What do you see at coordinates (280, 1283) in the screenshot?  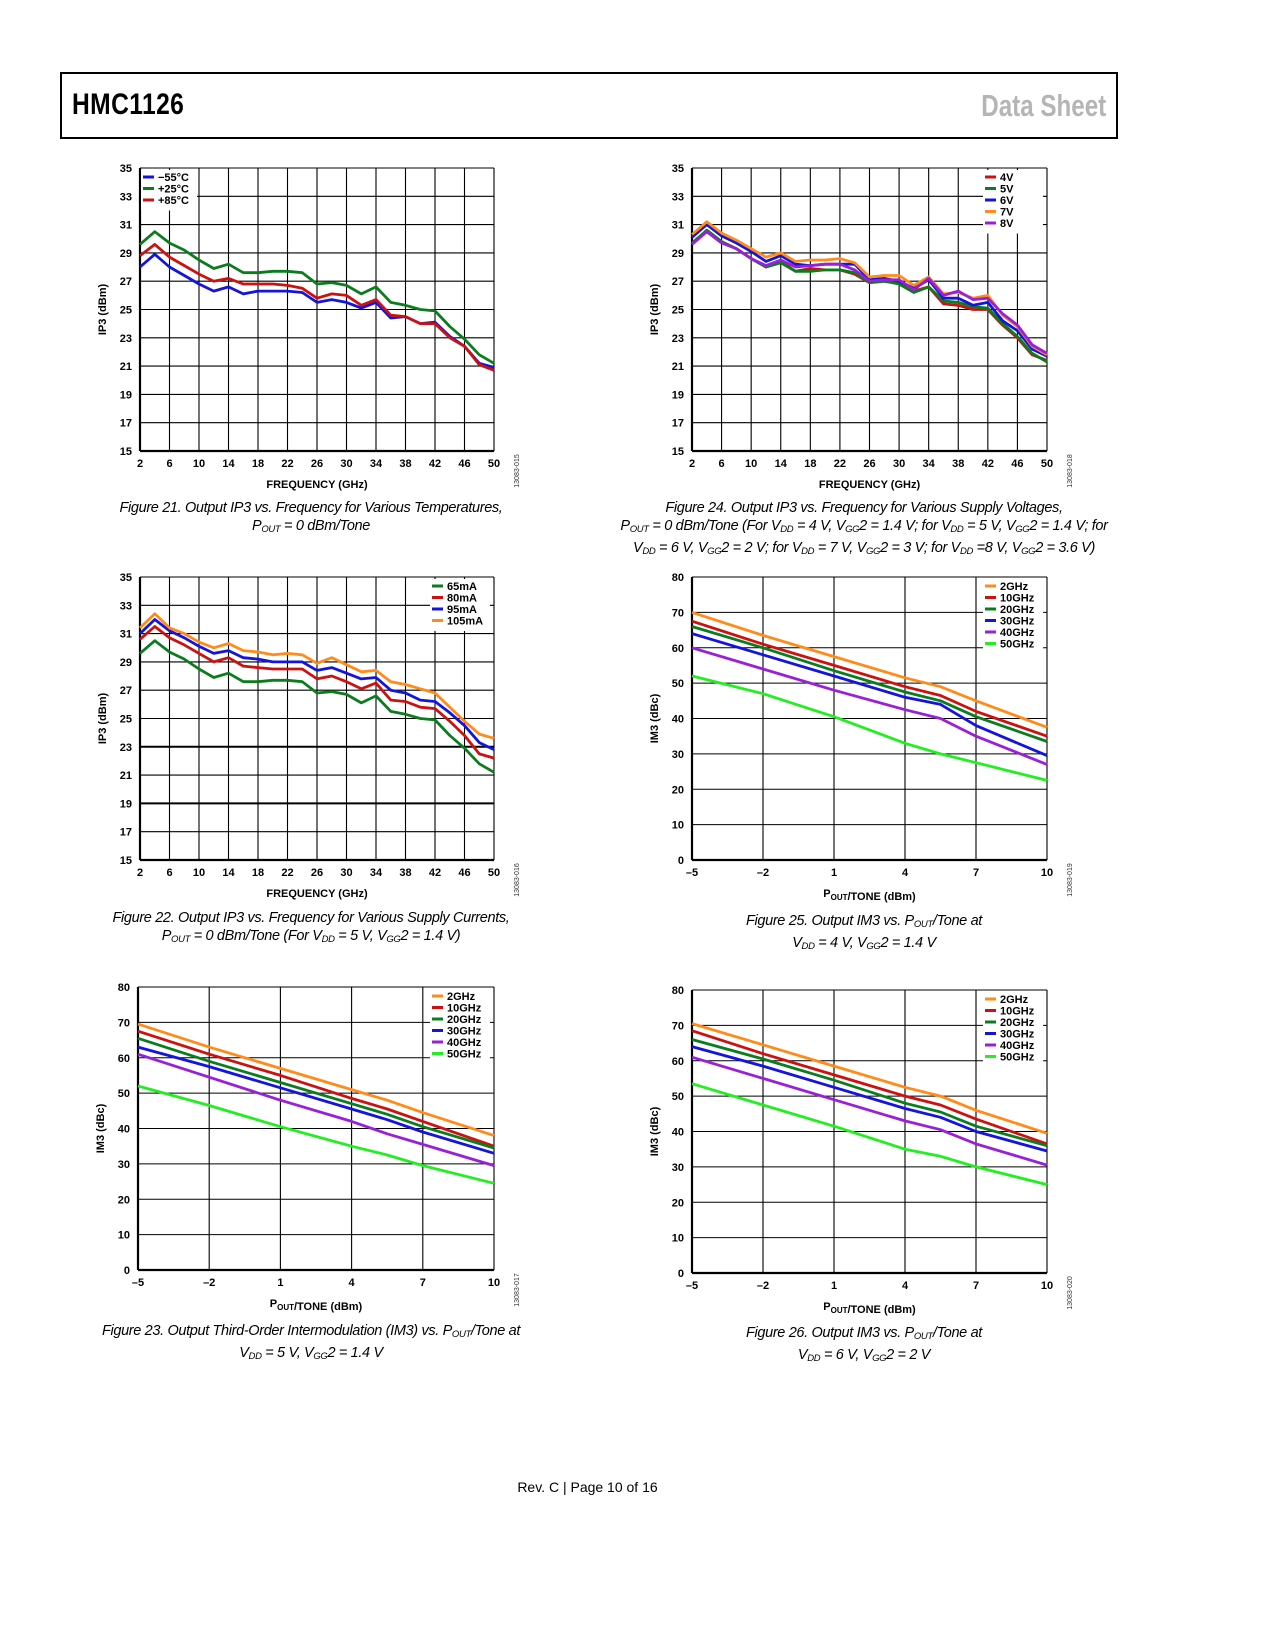 I see `x-tick-label: 1` at bounding box center [280, 1283].